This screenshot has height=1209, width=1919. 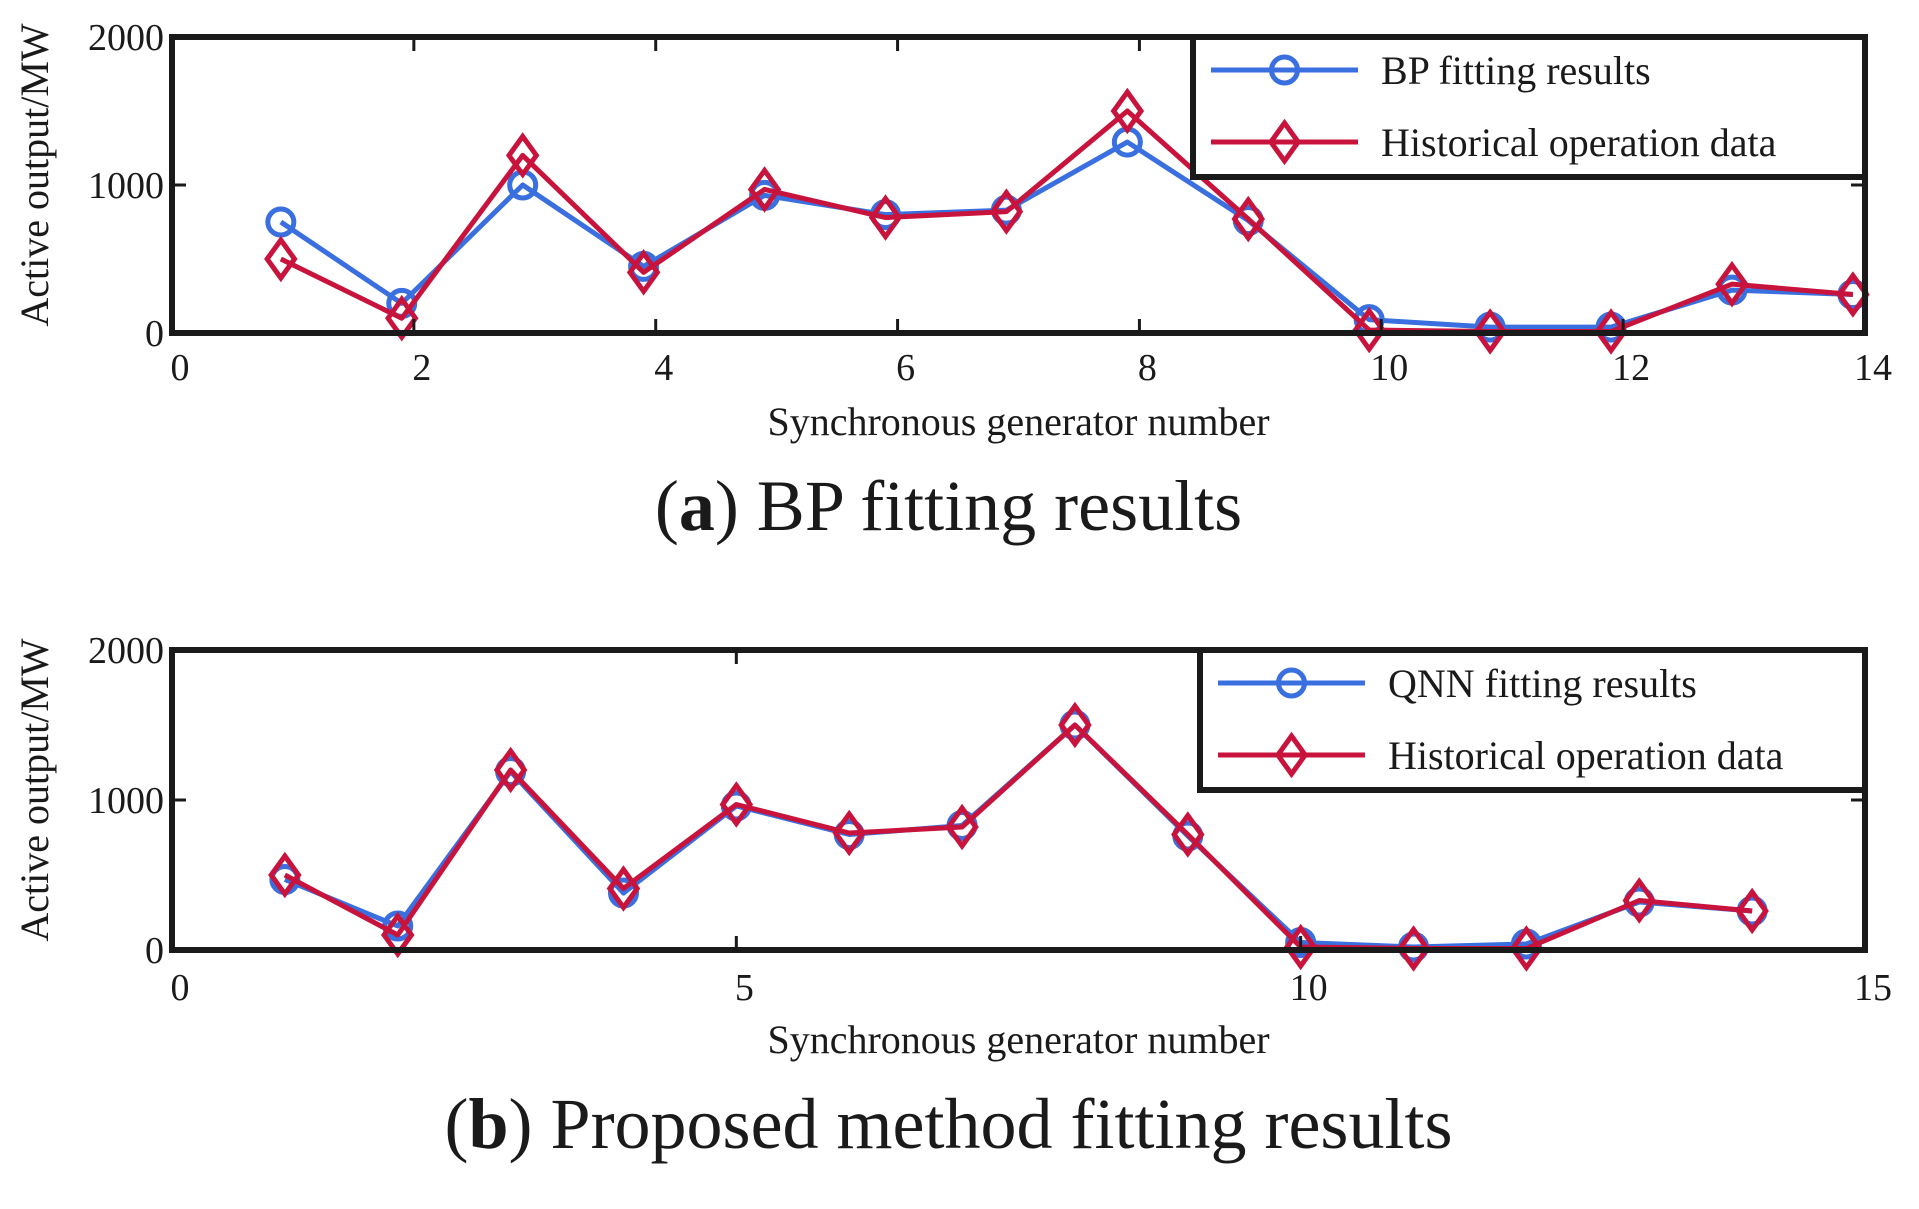 What do you see at coordinates (663, 368) in the screenshot?
I see `x-tick-label: 4` at bounding box center [663, 368].